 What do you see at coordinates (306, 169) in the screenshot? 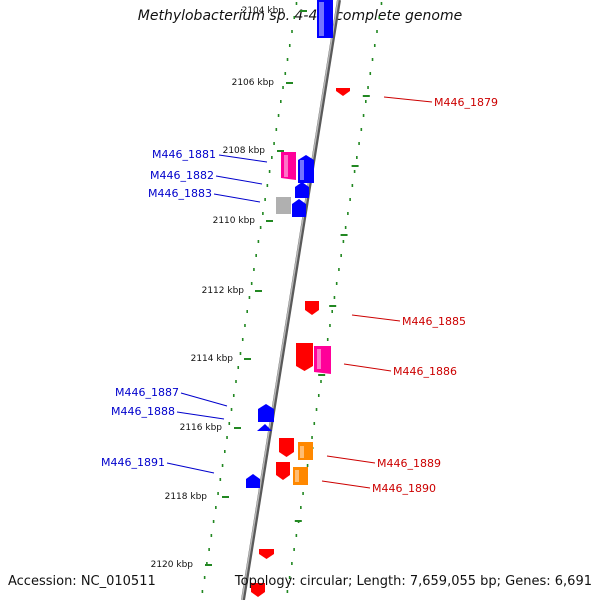
I see `gene-m446_1881-b` at bounding box center [306, 169].